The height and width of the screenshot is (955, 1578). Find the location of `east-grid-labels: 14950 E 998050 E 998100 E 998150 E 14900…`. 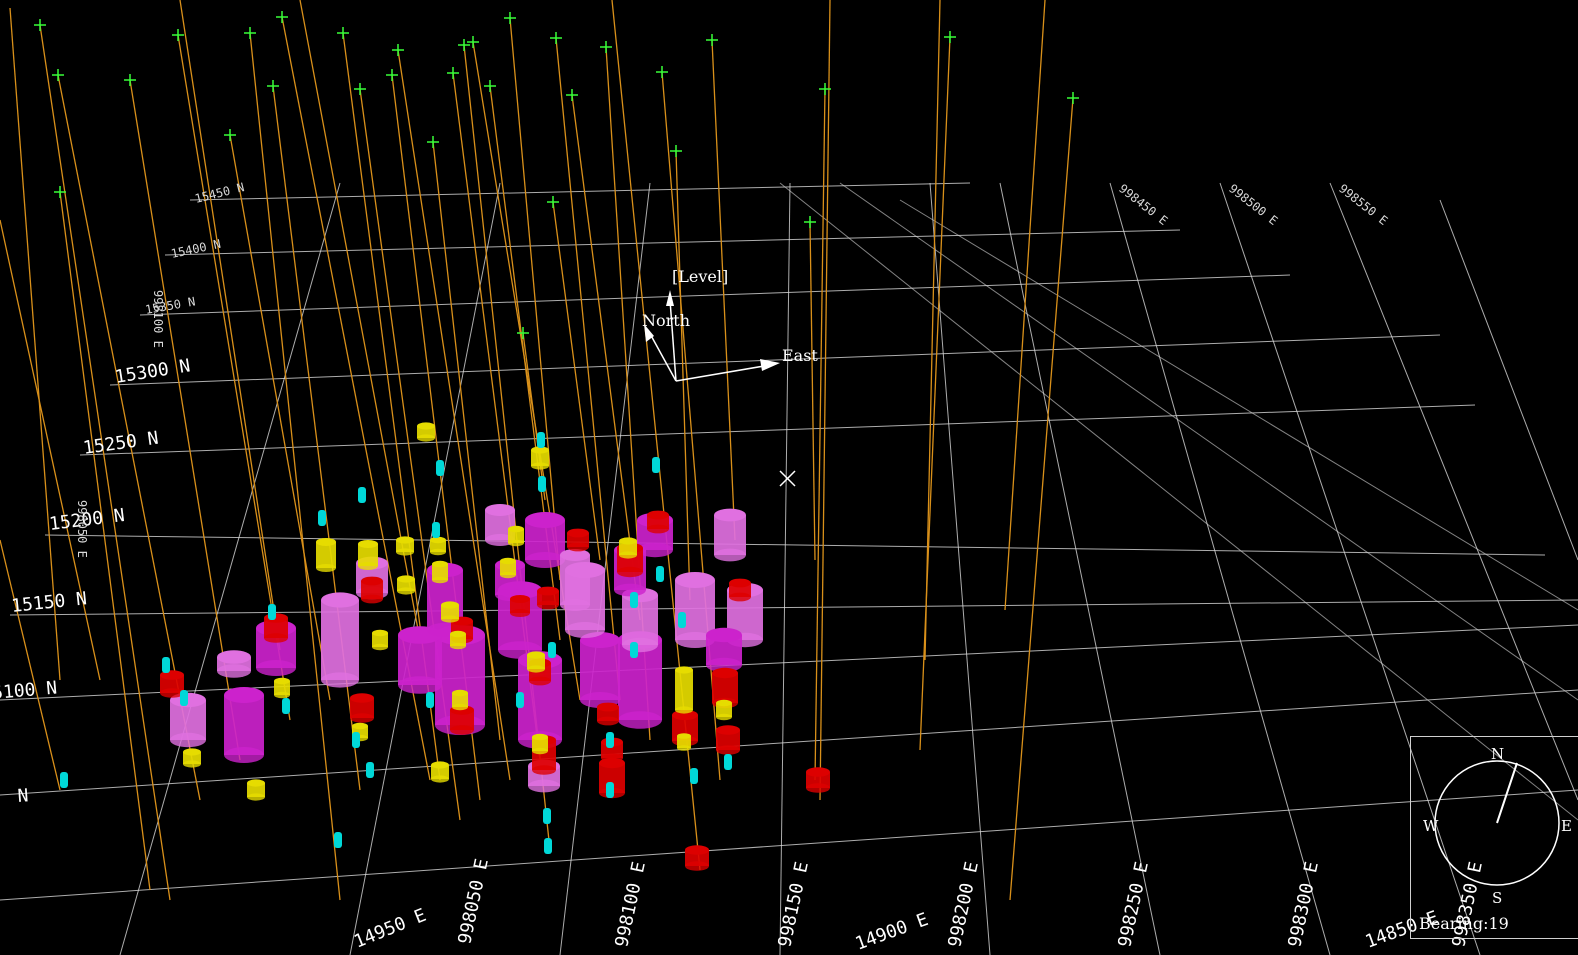

east-grid-labels: 14950 E 998050 E 998100 E 998150 E 14900… is located at coordinates (919, 906).